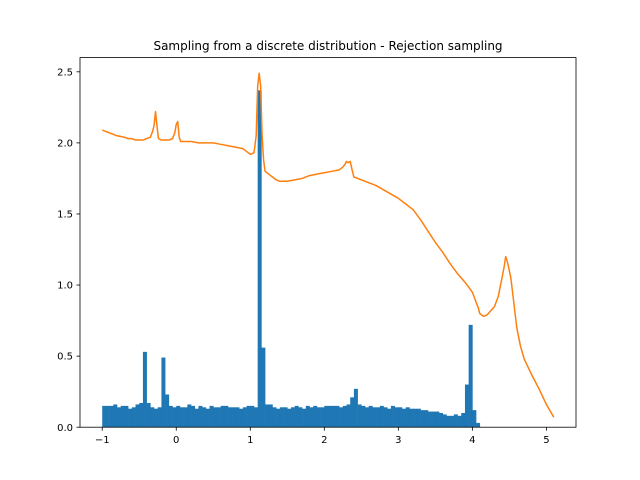  I want to click on x-tick-label: 2, so click(324, 440).